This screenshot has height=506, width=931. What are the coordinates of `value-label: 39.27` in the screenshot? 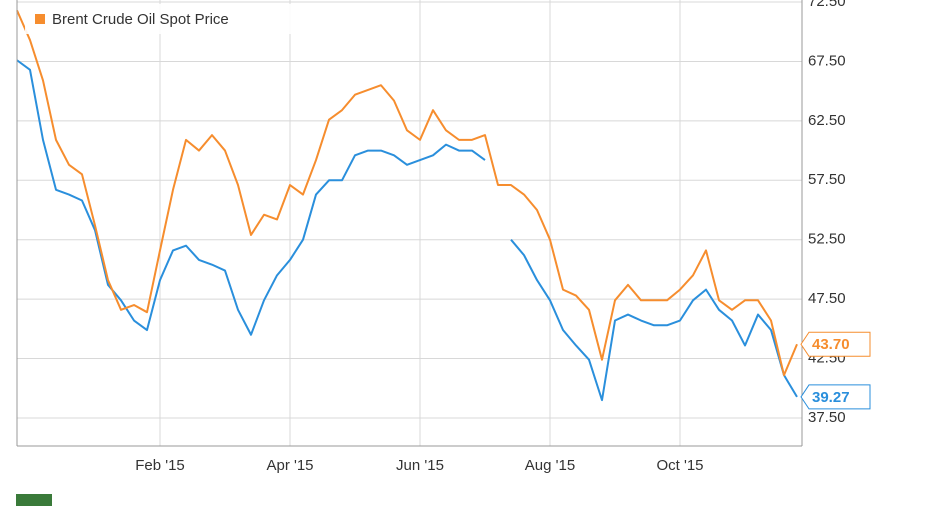 It's located at (831, 397).